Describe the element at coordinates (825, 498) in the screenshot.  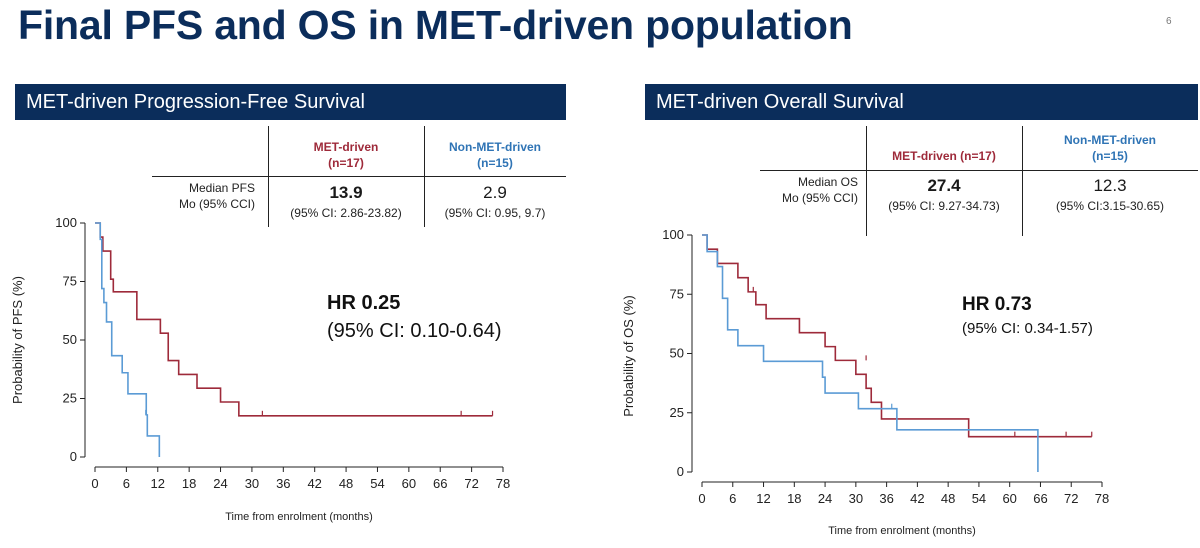
I see `os-x-tick-label: 24` at that location.